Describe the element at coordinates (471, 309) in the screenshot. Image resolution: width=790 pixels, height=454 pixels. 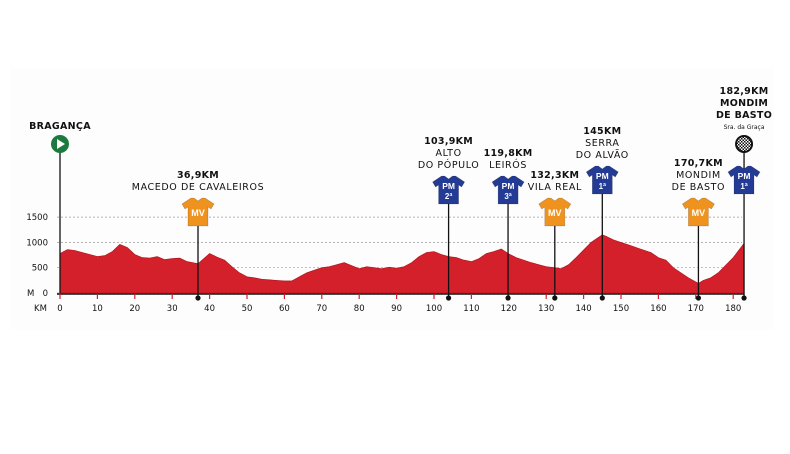
I see `x-tick-label: 110` at that location.